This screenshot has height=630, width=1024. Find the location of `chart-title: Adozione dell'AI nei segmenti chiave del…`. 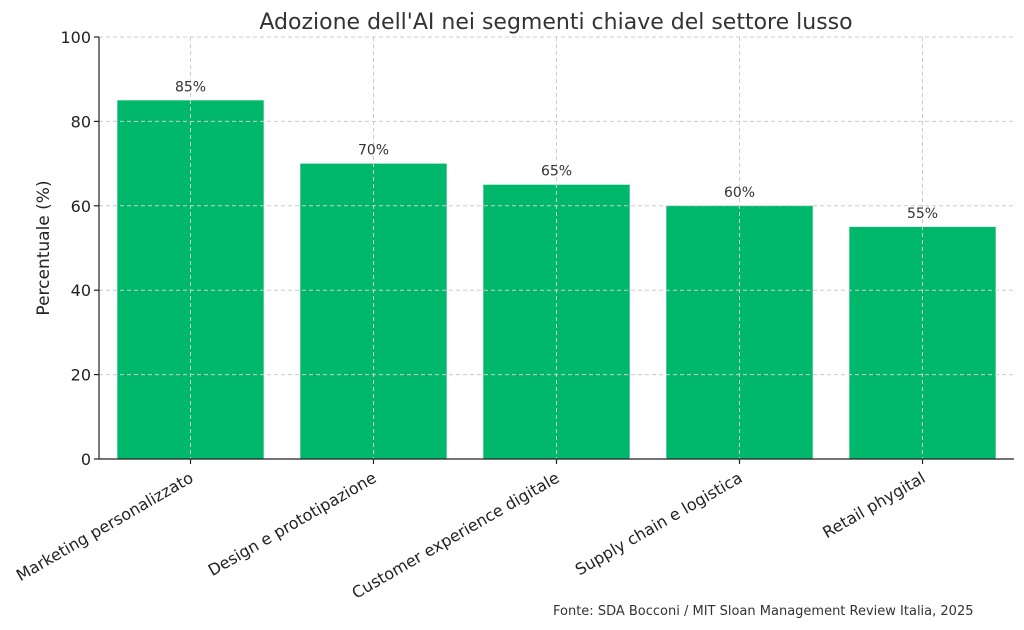

chart-title: Adozione dell'AI nei segmenti chiave del… is located at coordinates (555, 22).